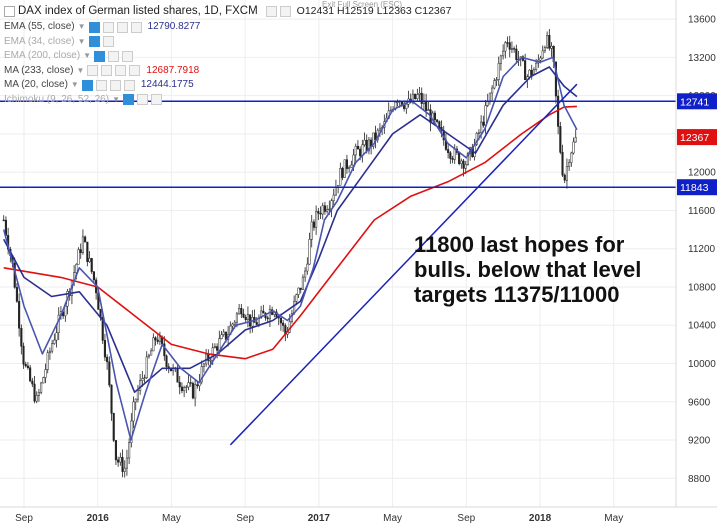 The height and width of the screenshot is (525, 717). What do you see at coordinates (702, 20) in the screenshot?
I see `y-tick-label: 13600` at bounding box center [702, 20].